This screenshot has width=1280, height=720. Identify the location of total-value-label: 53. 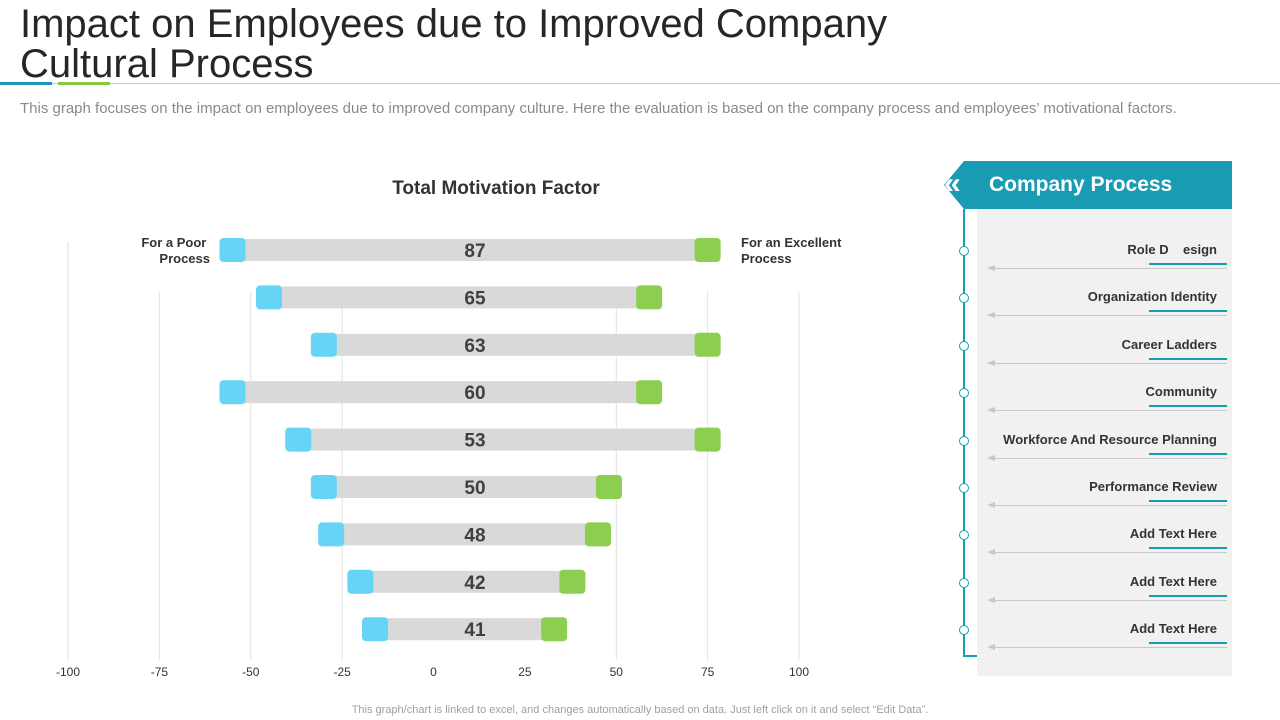
(474, 441).